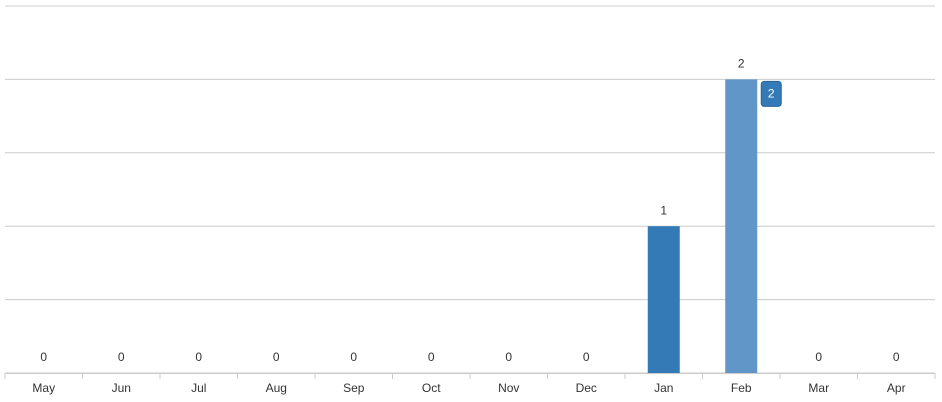 The image size is (942, 402). I want to click on tooltip-text: 2, so click(771, 94).